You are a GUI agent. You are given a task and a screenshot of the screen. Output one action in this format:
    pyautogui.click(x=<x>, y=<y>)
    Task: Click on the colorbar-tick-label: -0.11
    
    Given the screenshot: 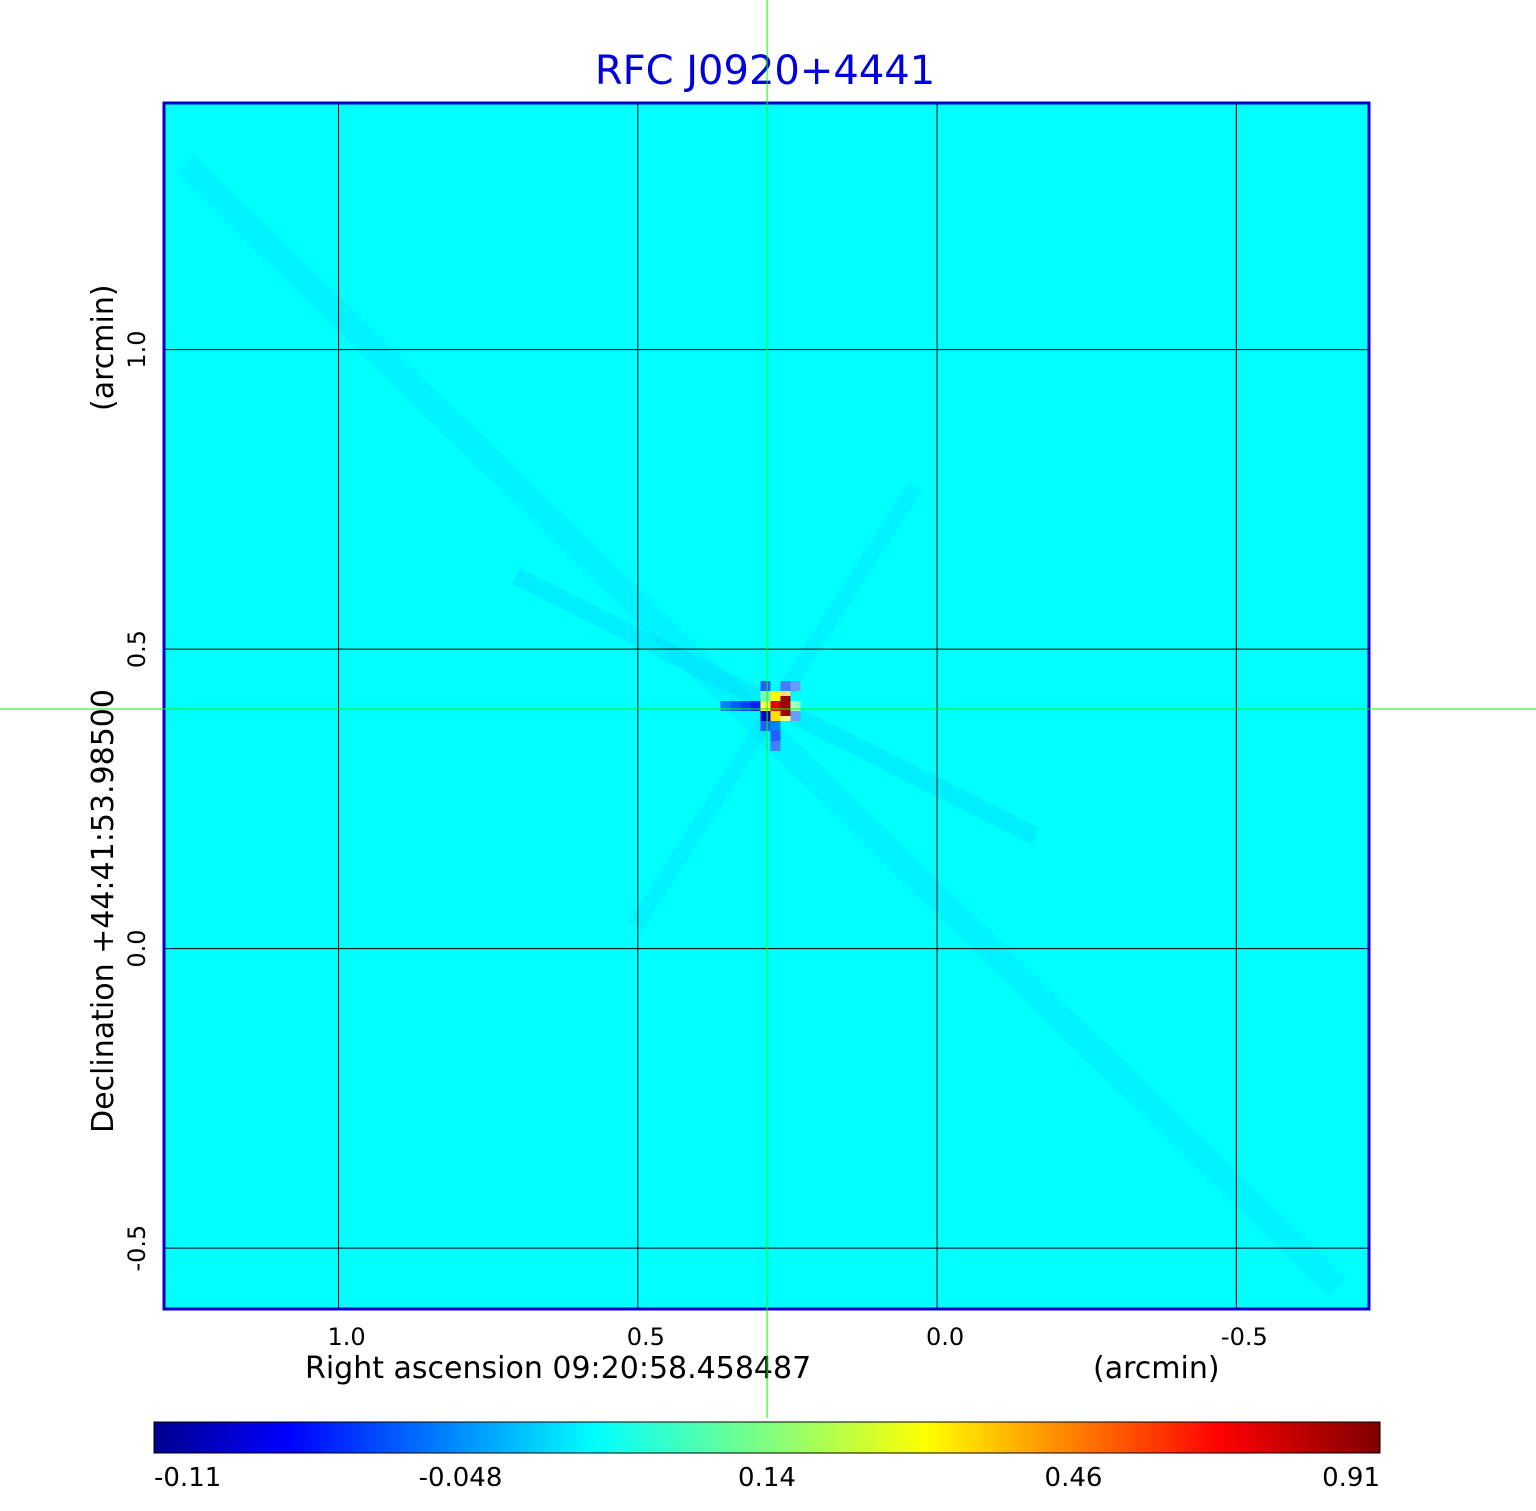 What is the action you would take?
    pyautogui.click(x=187, y=1478)
    